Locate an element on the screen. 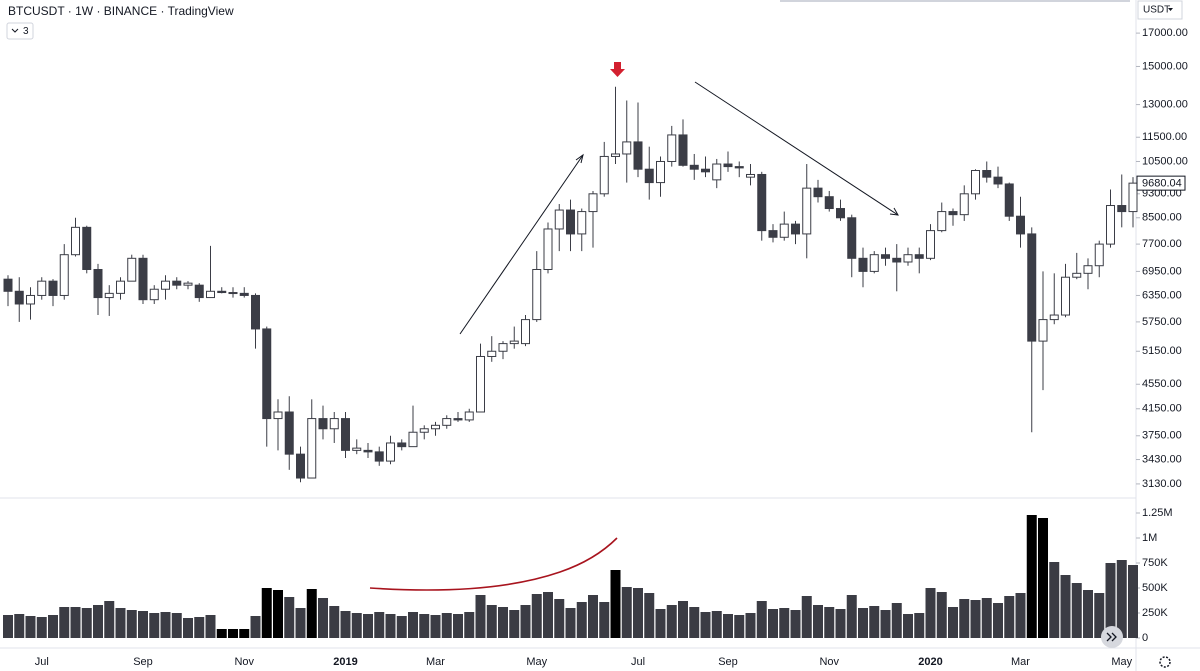 This screenshot has width=1200, height=671. currency-label: USDT is located at coordinates (1156, 10).